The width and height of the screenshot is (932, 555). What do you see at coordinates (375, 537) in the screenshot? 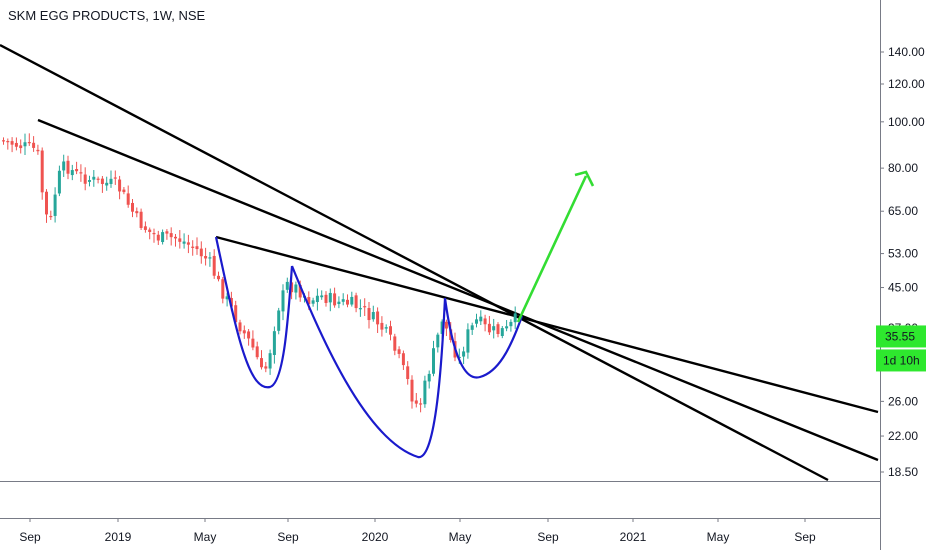
I see `time-tick-label: 2020` at bounding box center [375, 537].